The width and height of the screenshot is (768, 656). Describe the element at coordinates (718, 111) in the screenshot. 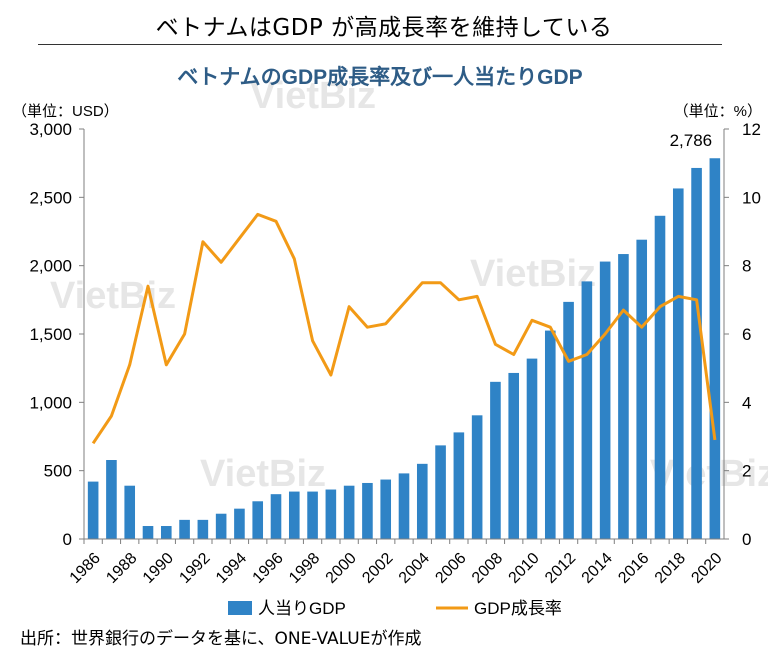

I see `y-axis-right-label: （単位：%）` at that location.